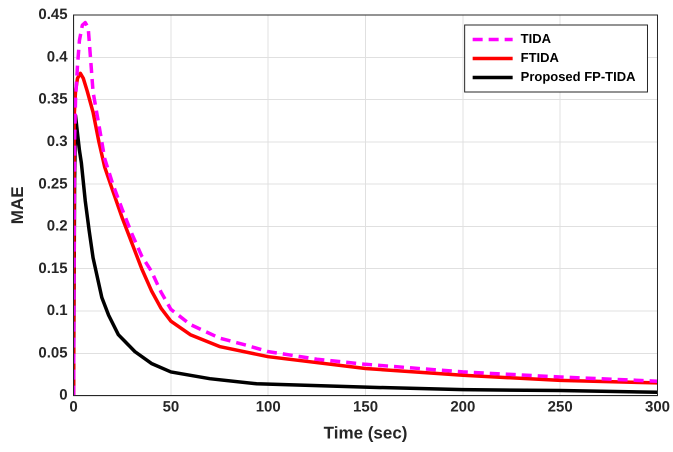 This screenshot has height=452, width=673. Describe the element at coordinates (365, 407) in the screenshot. I see `x-tick-label: 150` at that location.